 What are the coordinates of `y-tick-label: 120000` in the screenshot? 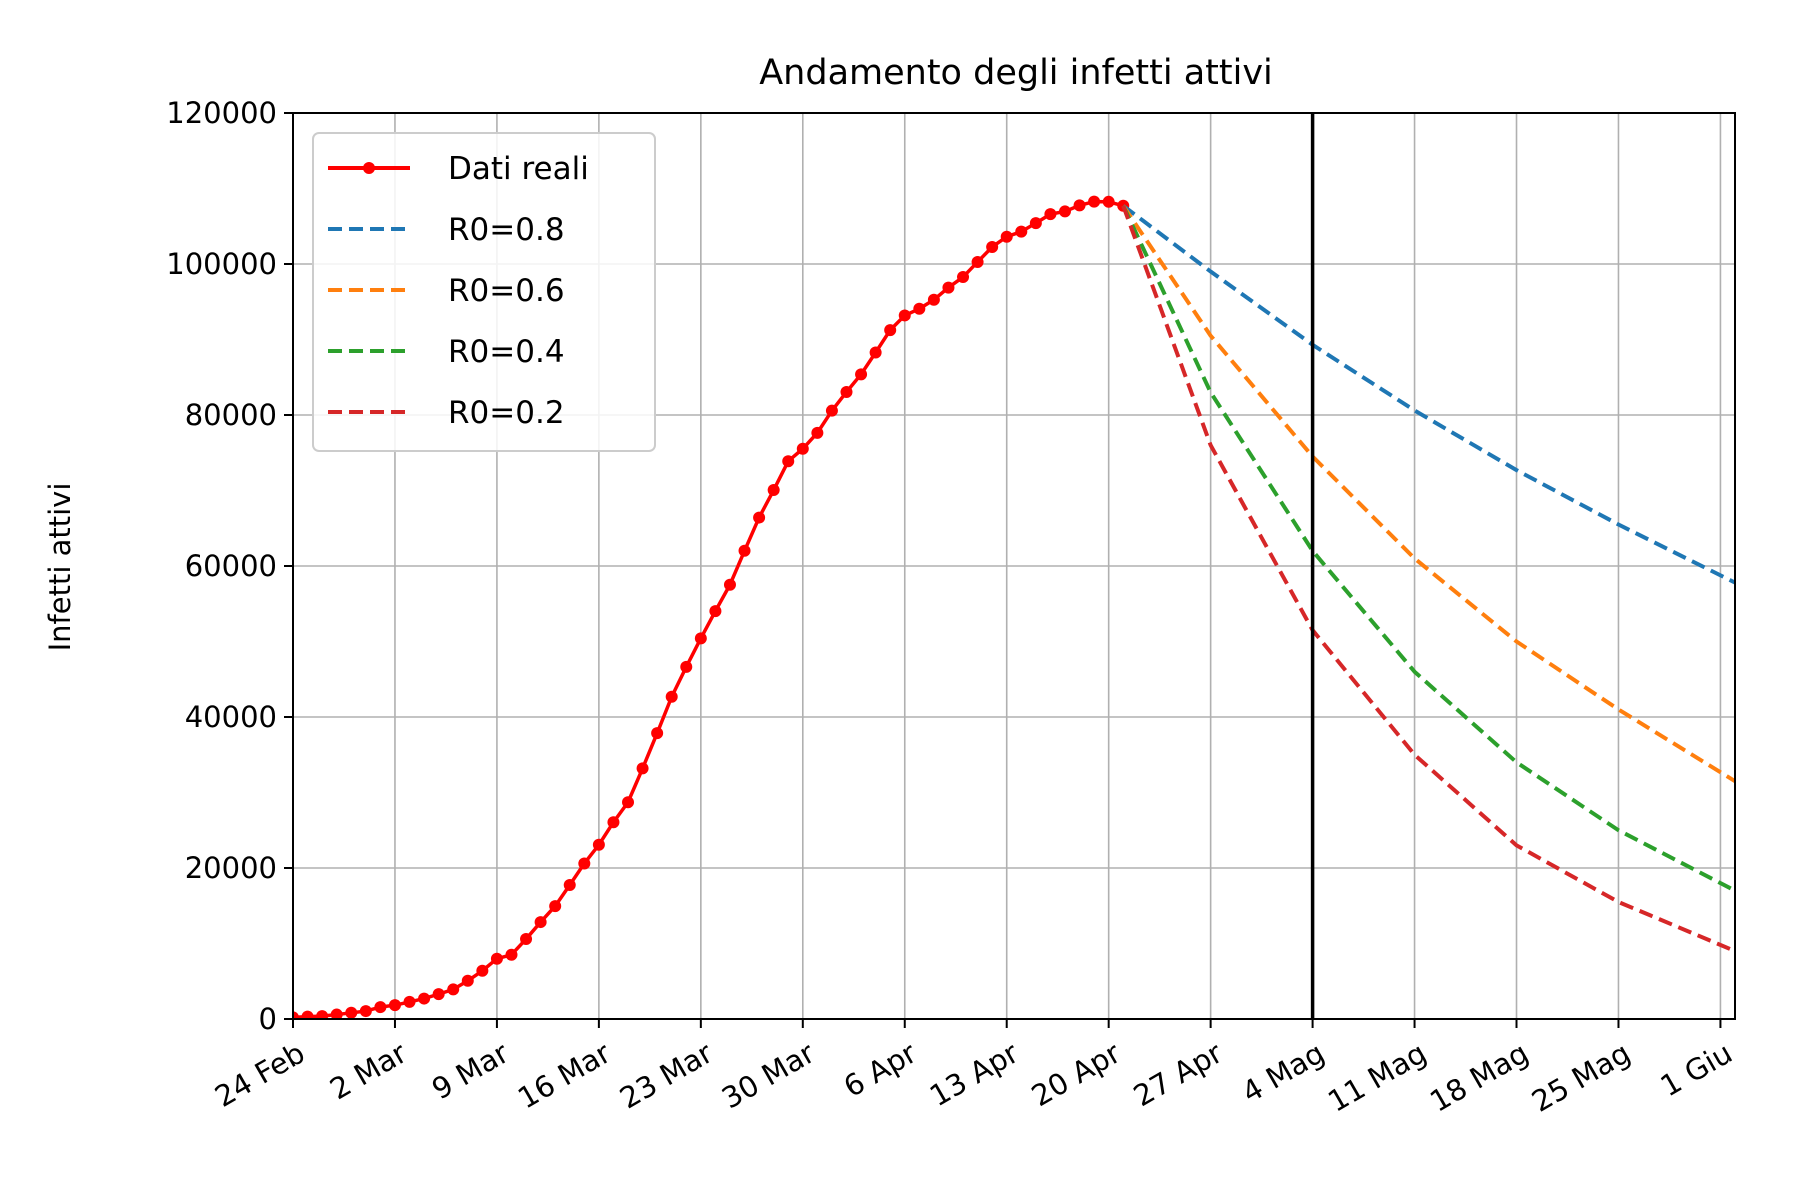 It's located at (221, 113).